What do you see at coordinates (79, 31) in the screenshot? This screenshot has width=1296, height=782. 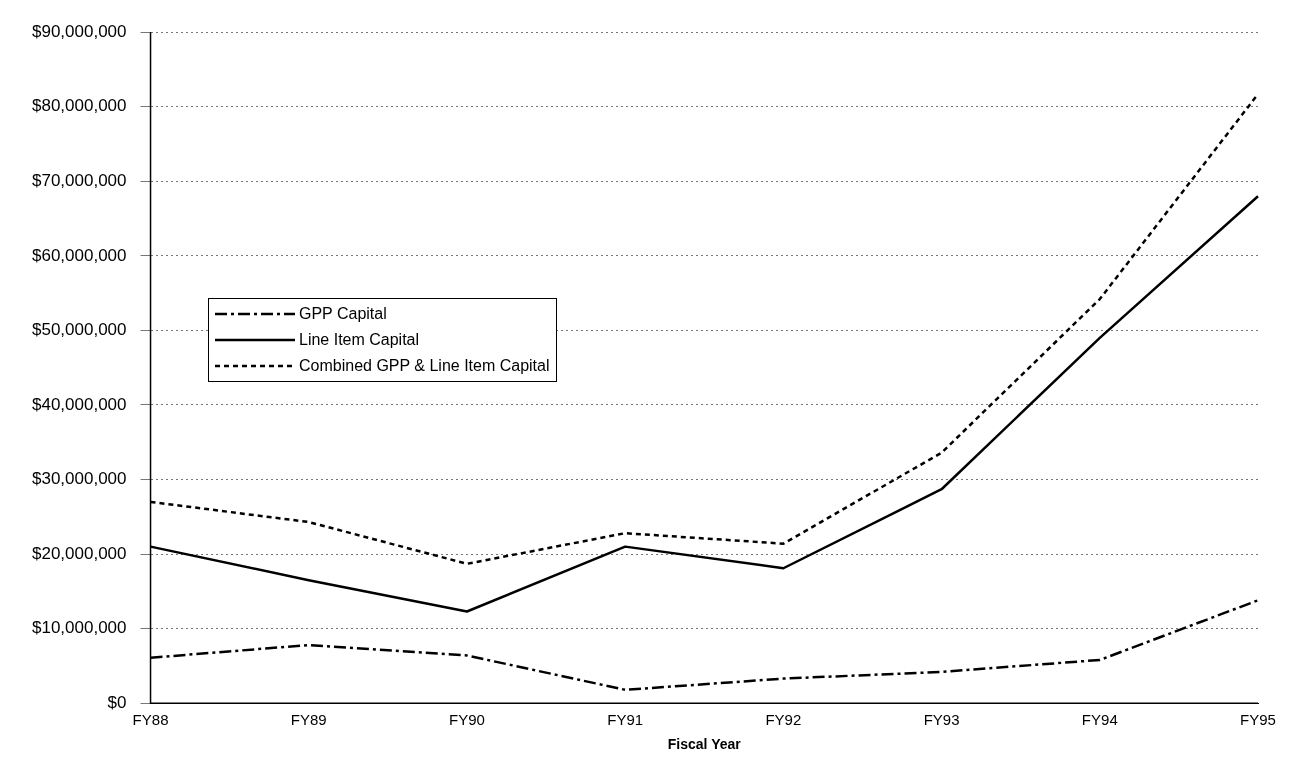 I see `y-tick-label: $90,000,000` at bounding box center [79, 31].